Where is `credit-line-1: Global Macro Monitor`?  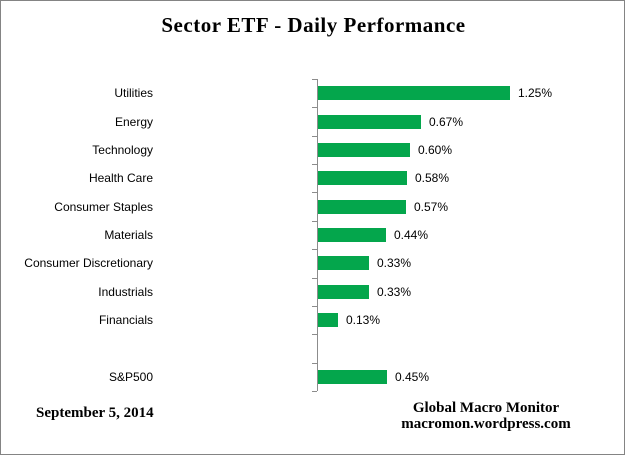
credit-line-1: Global Macro Monitor is located at coordinates (486, 408).